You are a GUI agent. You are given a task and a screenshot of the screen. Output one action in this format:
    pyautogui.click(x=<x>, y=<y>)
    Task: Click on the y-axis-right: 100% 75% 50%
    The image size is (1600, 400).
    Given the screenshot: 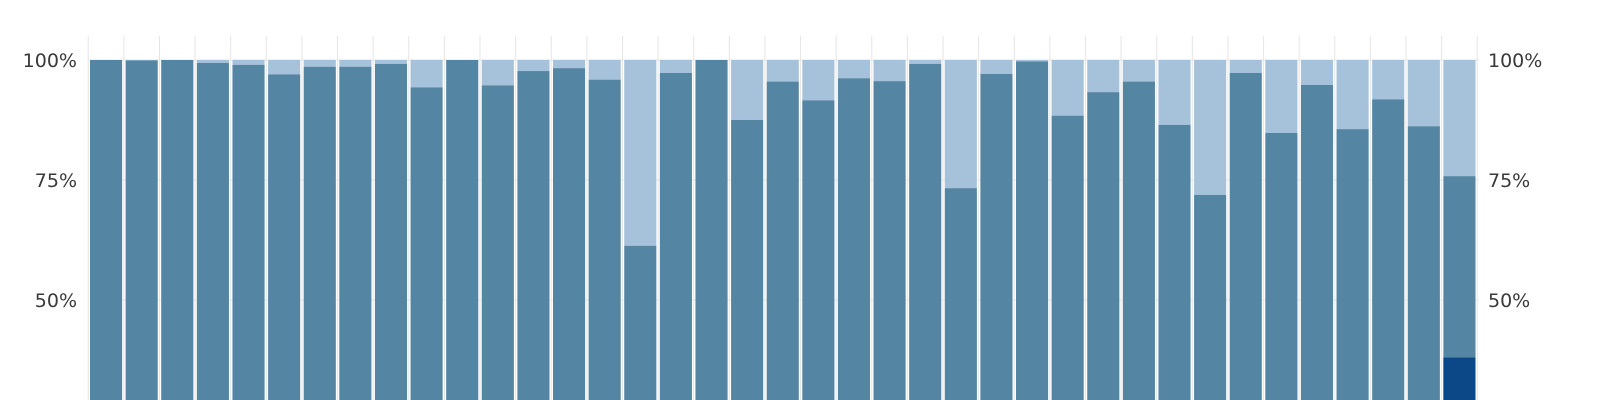 What is the action you would take?
    pyautogui.click(x=1515, y=181)
    